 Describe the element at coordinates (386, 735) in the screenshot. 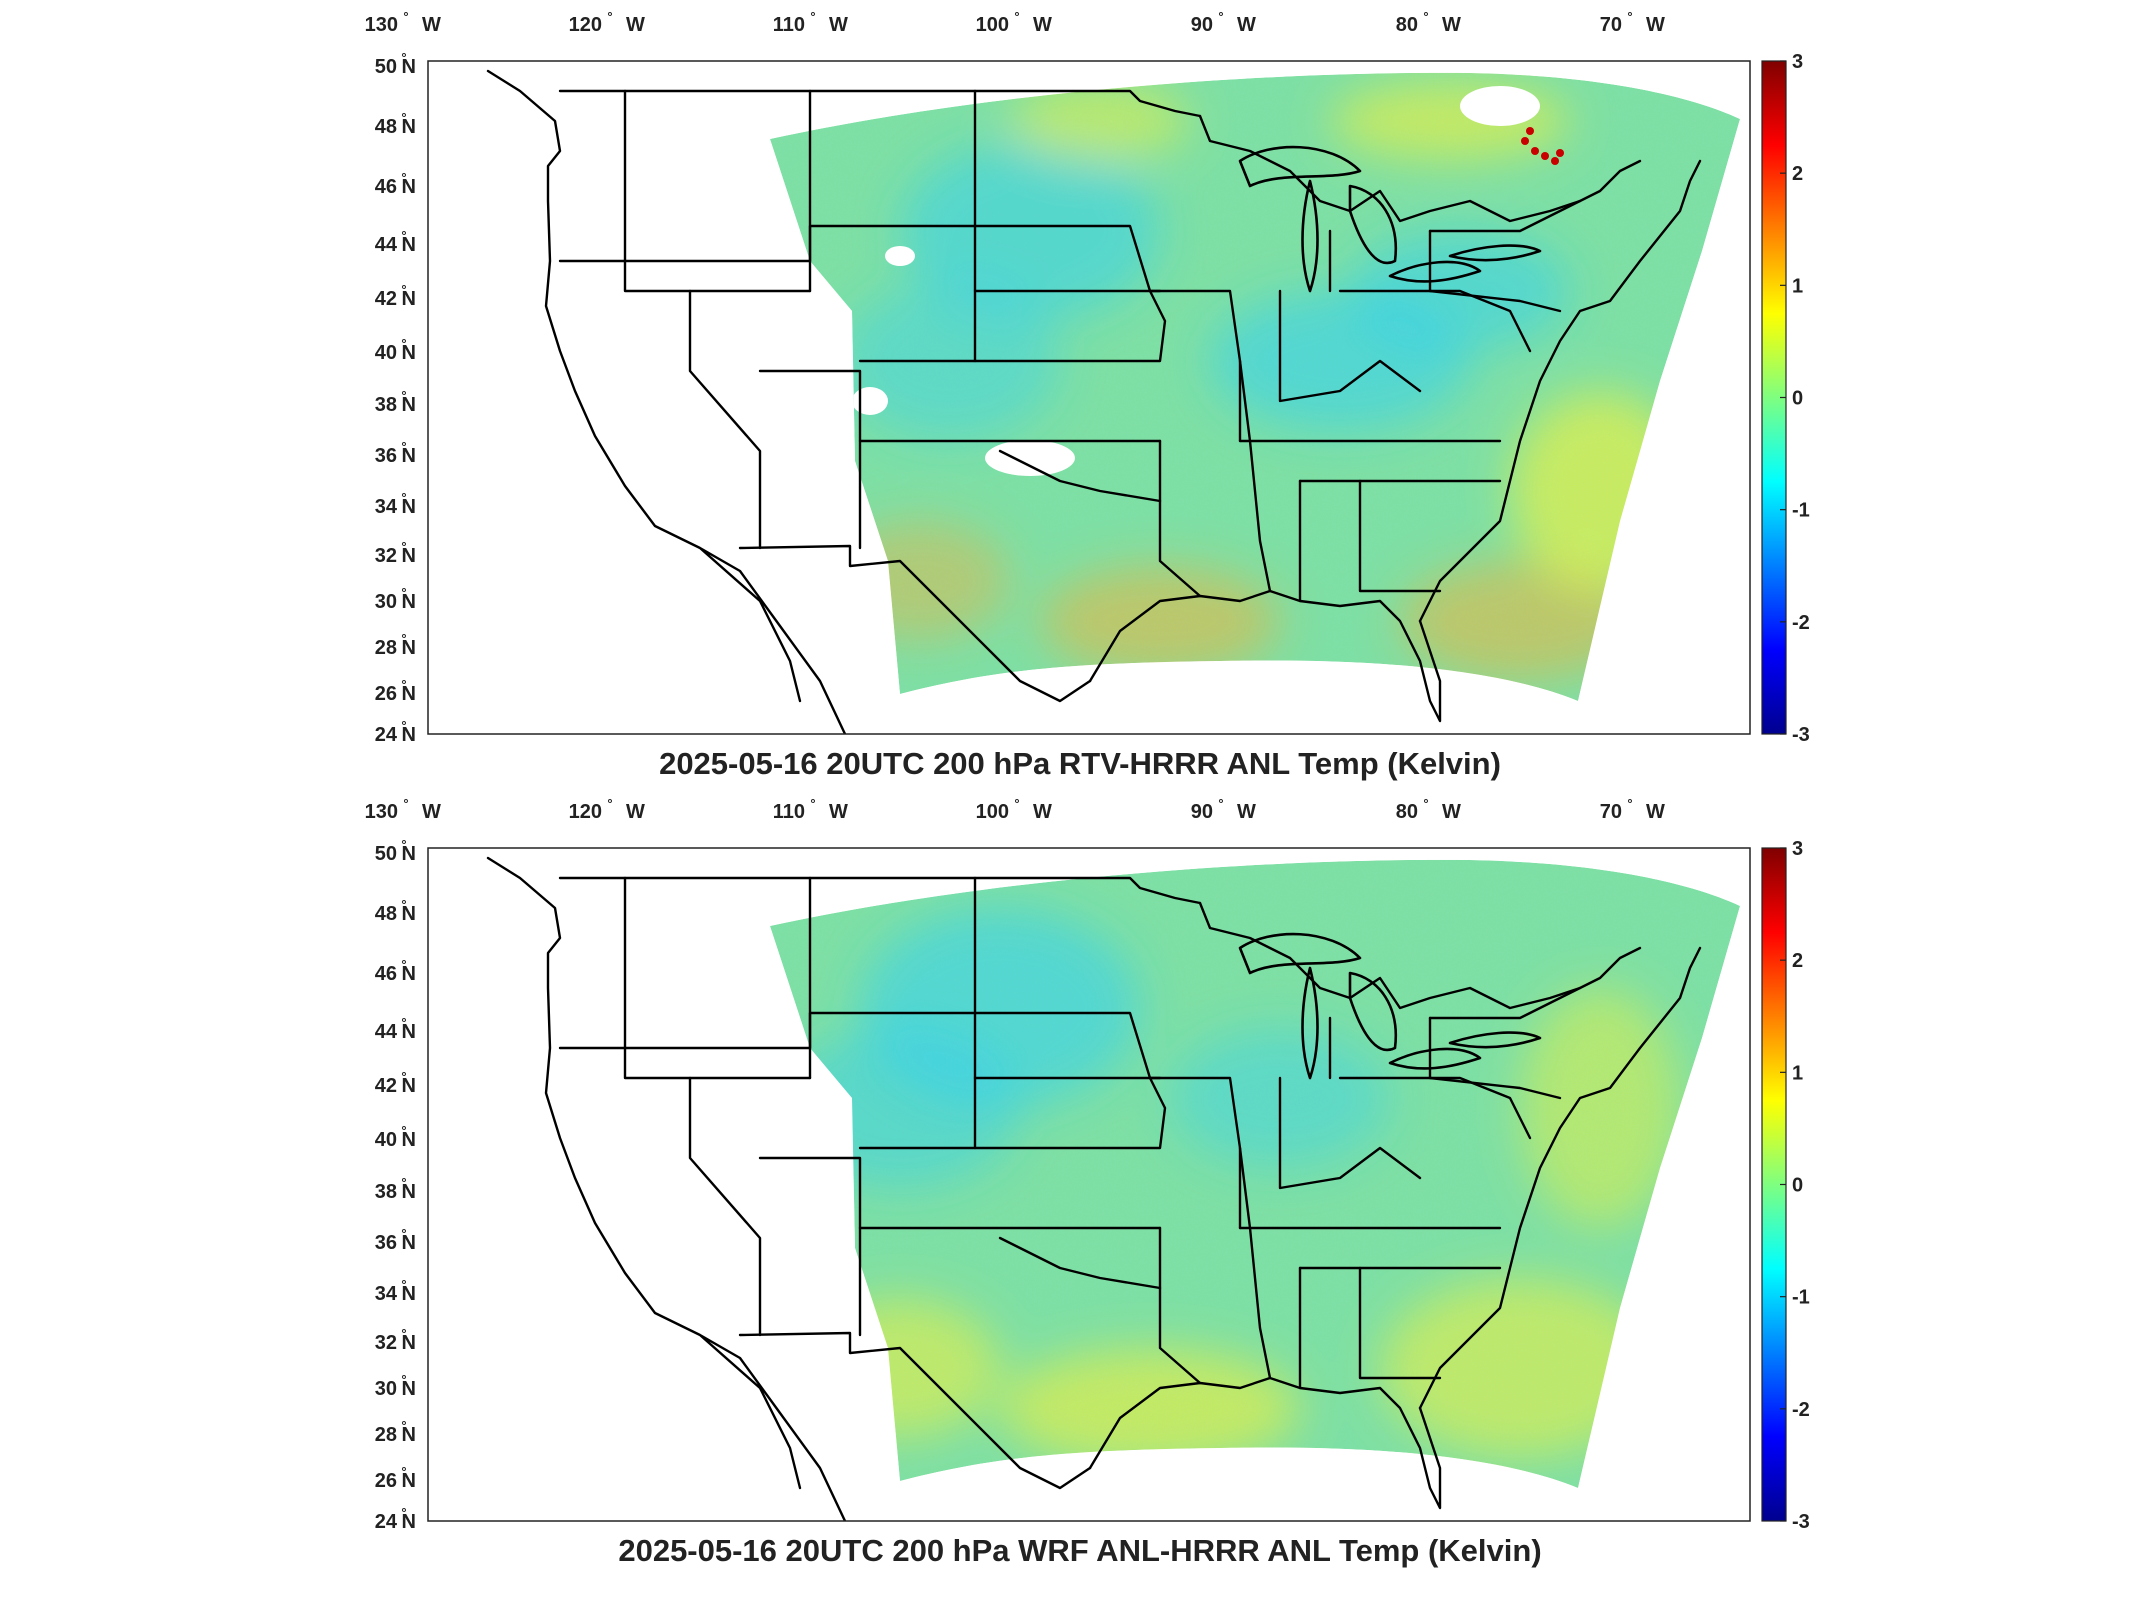

I see `lat-tick-label: 24` at that location.